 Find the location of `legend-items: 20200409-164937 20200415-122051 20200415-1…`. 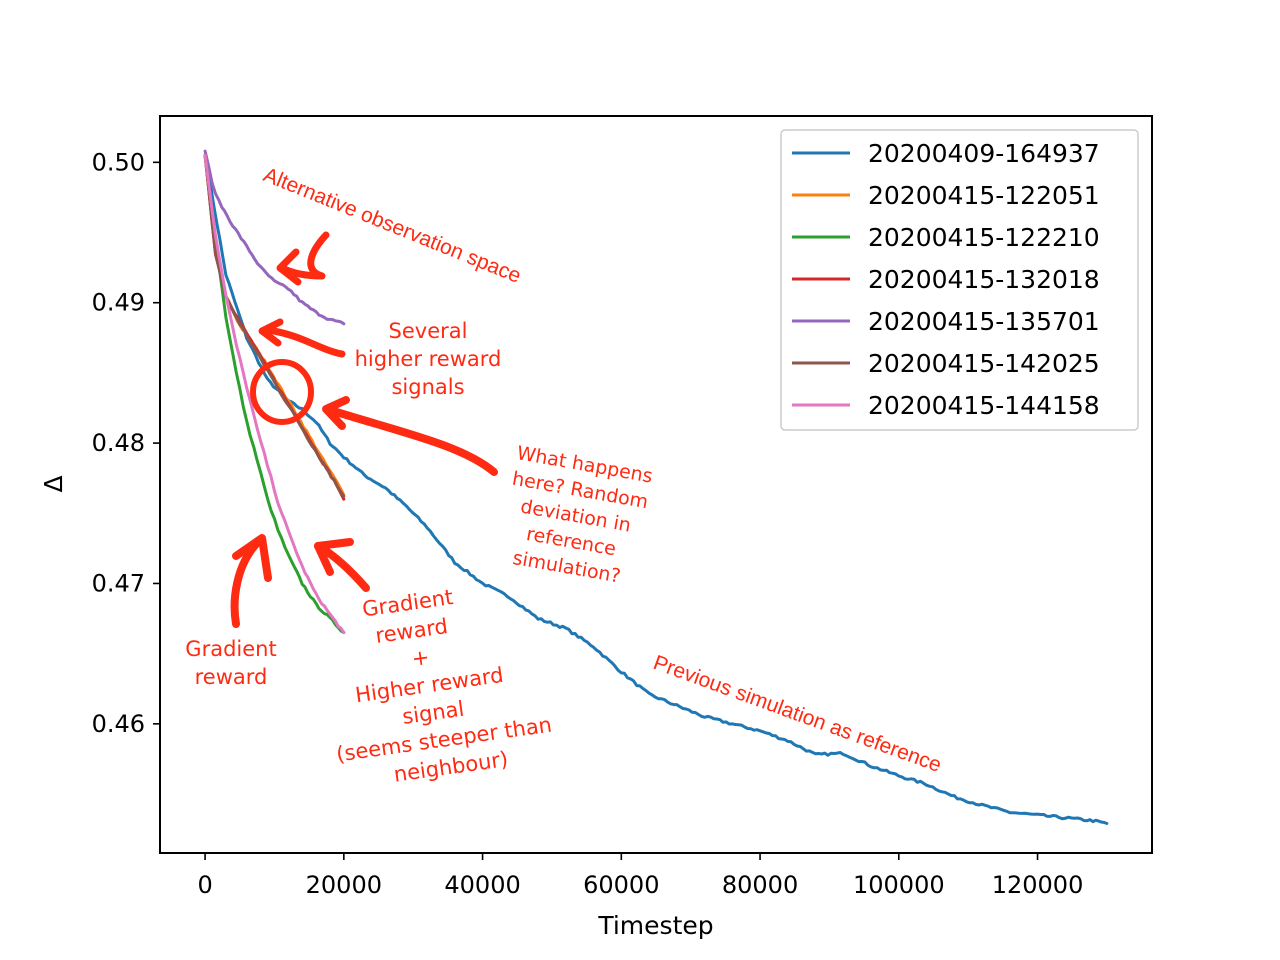

legend-items: 20200409-164937 20200415-122051 20200415-1… is located at coordinates (946, 279).